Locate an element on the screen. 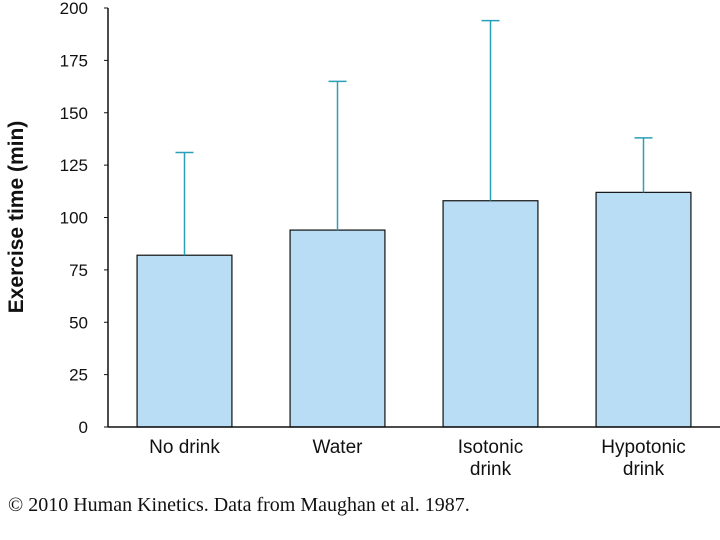  y-tick-label: 0 is located at coordinates (83, 427).